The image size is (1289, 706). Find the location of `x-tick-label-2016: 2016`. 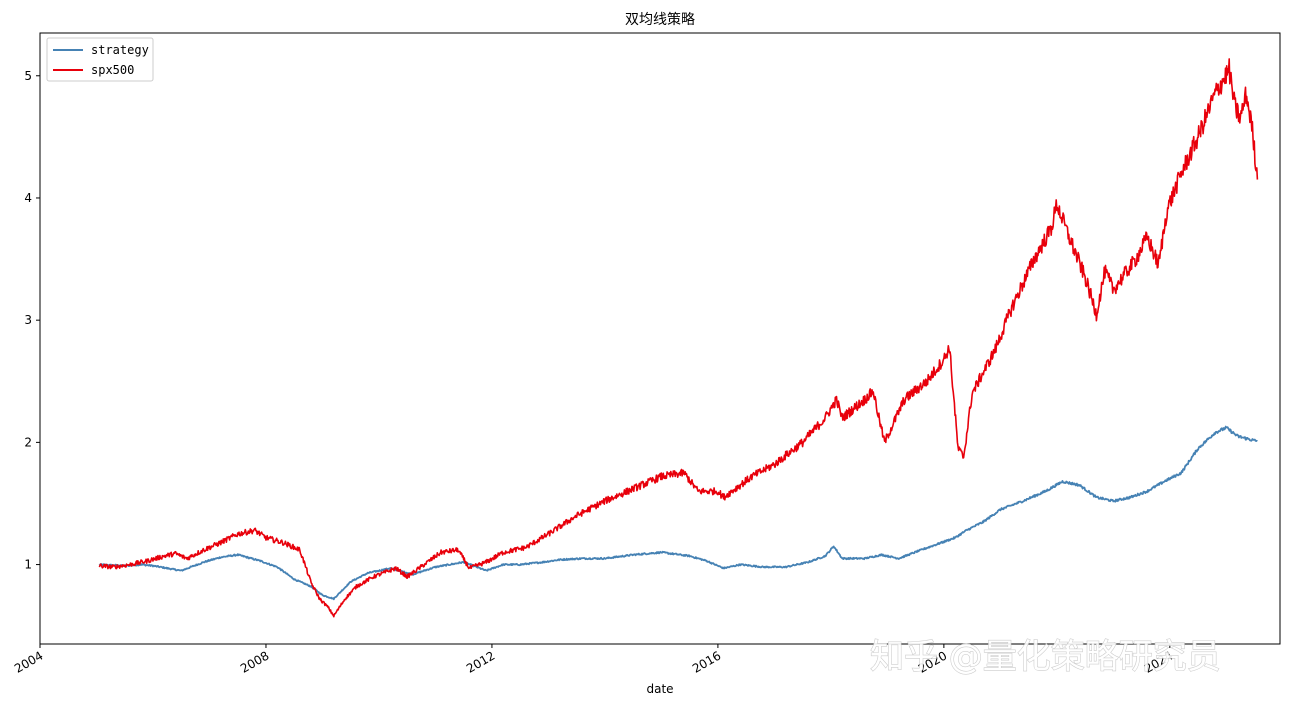

x-tick-label-2016: 2016 is located at coordinates (706, 661).